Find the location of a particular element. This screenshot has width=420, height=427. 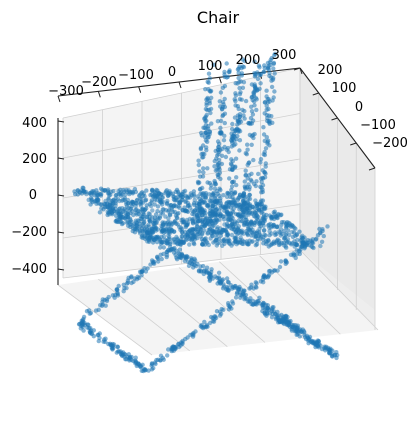

z-tick-label: 0 is located at coordinates (33, 195).